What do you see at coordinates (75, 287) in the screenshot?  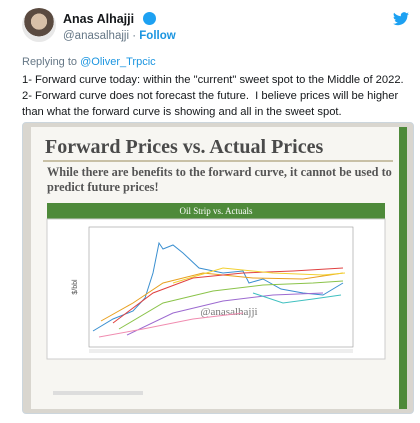 I see `y-label: $/bbl` at bounding box center [75, 287].